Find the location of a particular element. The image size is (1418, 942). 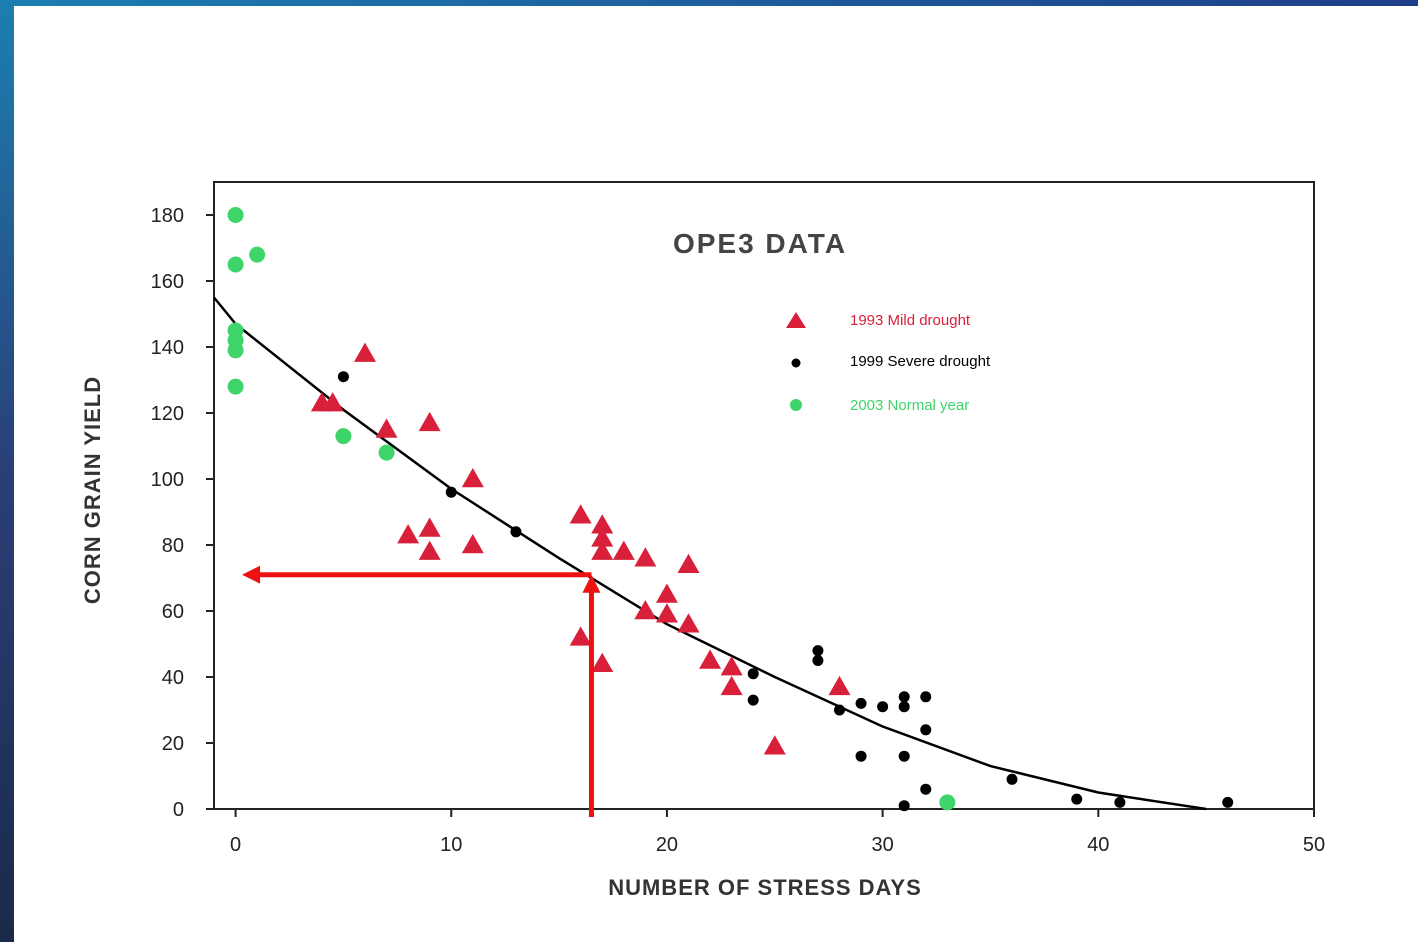

legend-marker-2003 is located at coordinates (796, 405).